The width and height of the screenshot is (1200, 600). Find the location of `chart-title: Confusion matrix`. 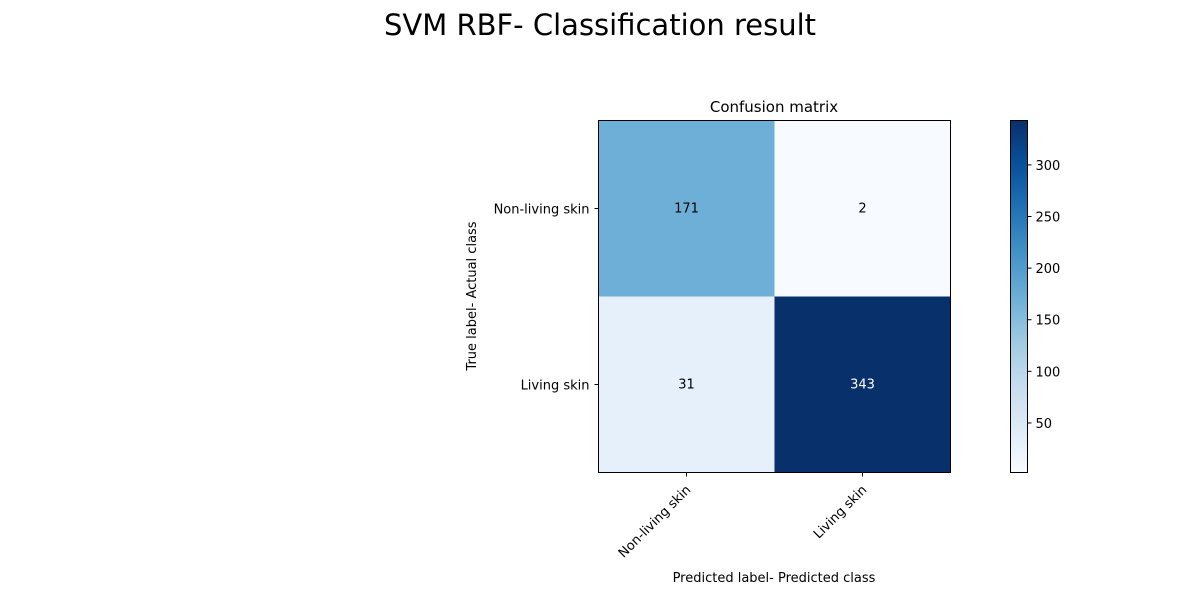

chart-title: Confusion matrix is located at coordinates (774, 107).